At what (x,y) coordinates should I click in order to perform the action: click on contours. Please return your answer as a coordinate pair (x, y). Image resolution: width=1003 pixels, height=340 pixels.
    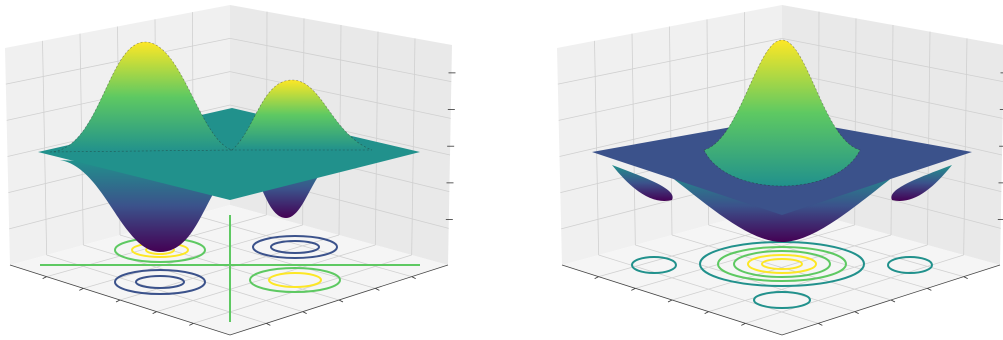
    Looking at the image, I should click on (230, 268).